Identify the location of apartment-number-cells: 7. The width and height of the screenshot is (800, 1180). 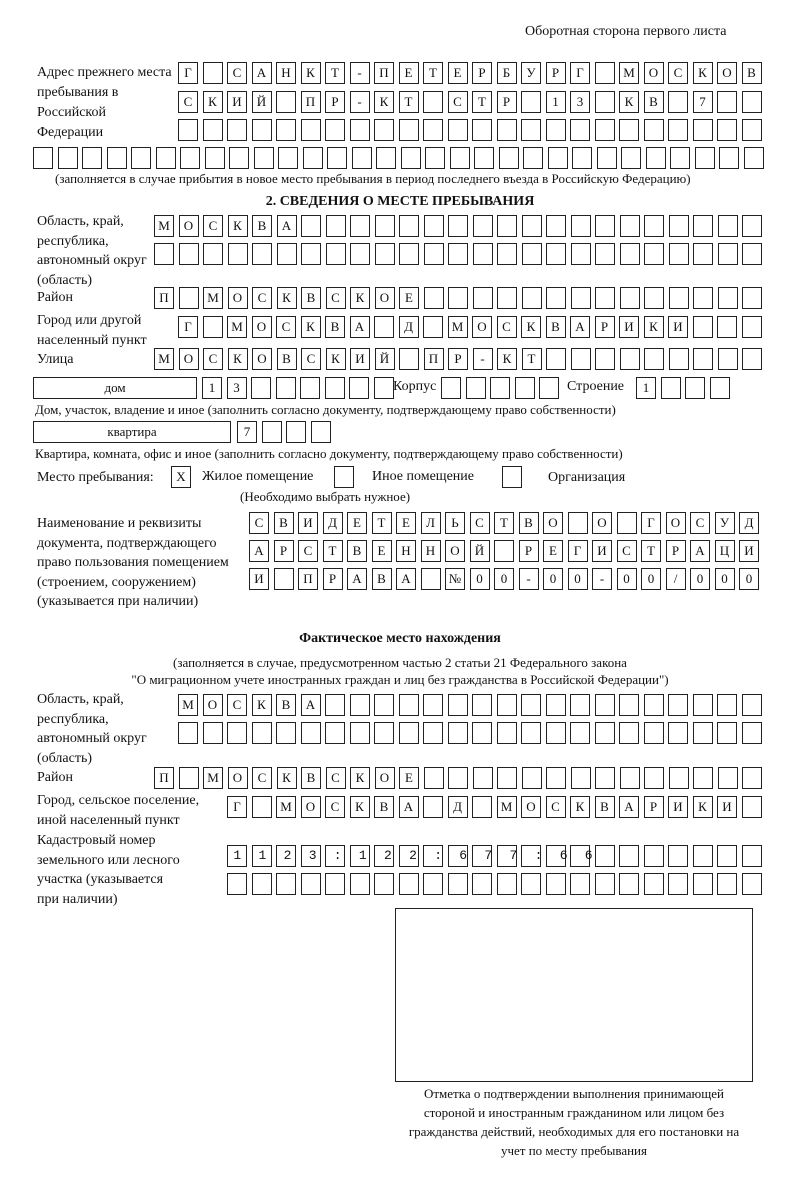
(284, 432).